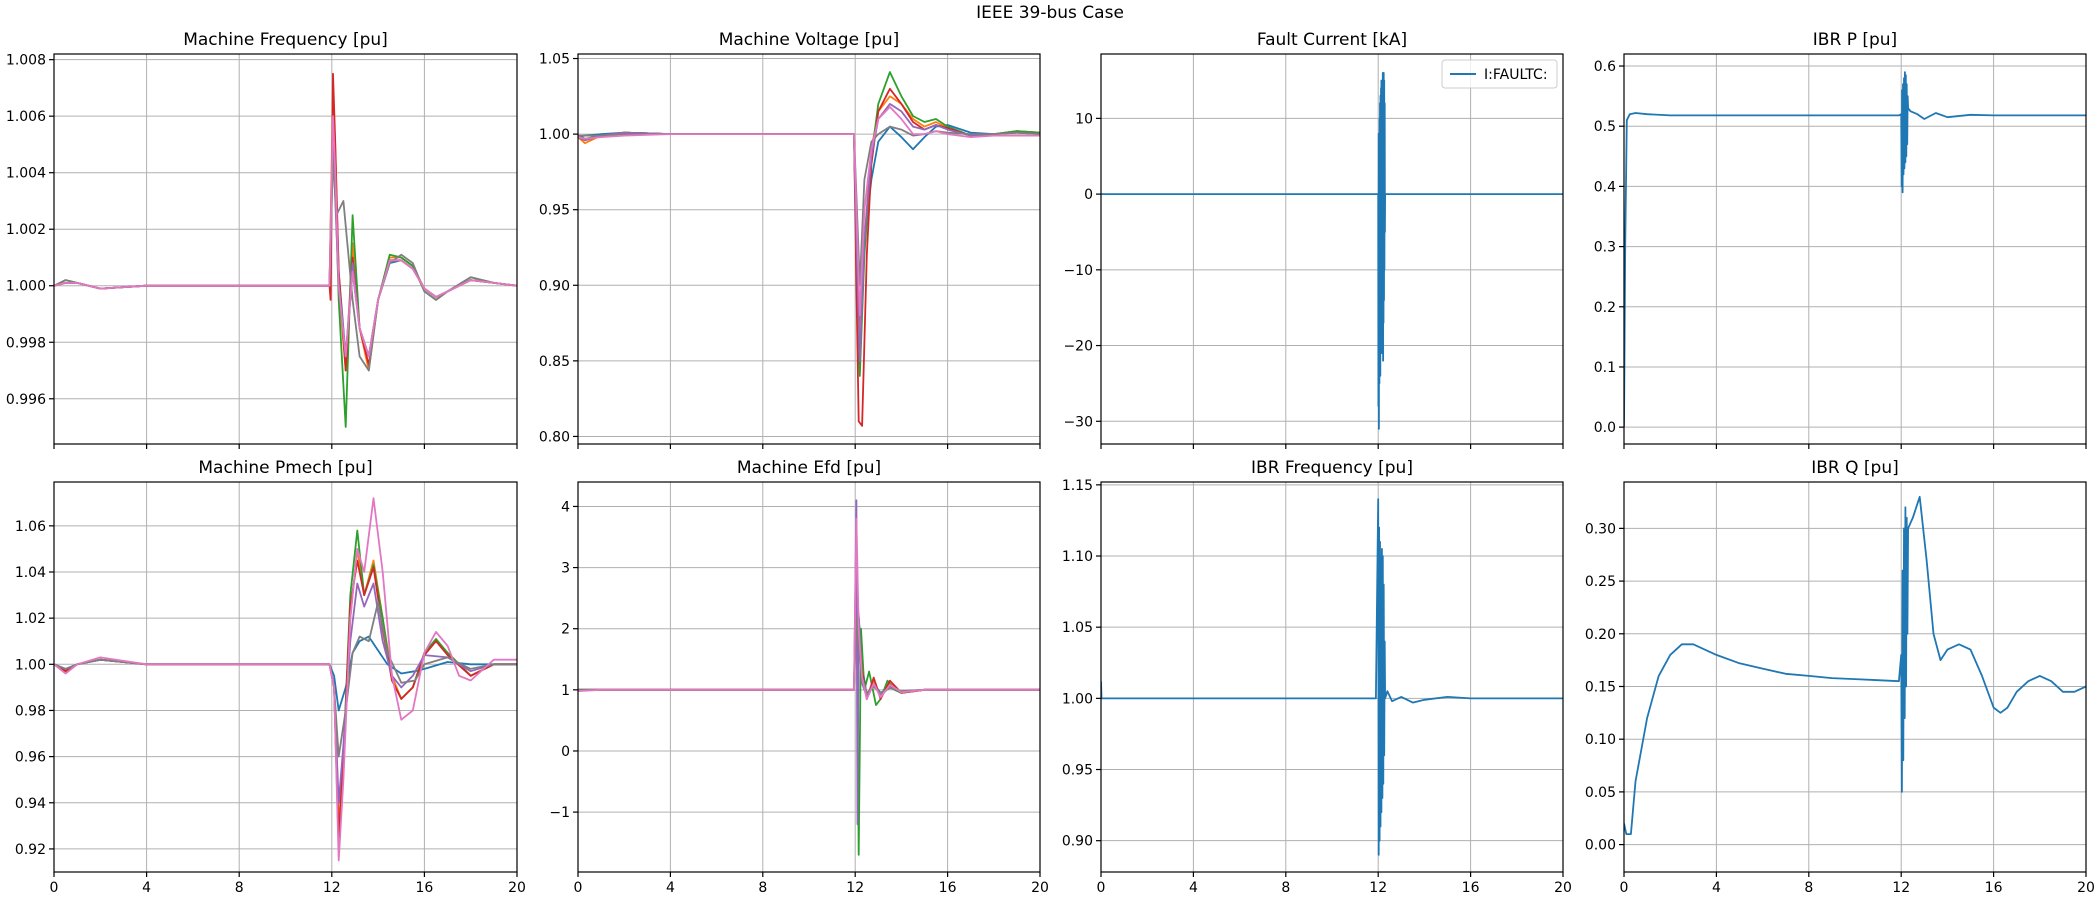  What do you see at coordinates (285, 468) in the screenshot?
I see `subplot-title: Machine Pmech [pu]` at bounding box center [285, 468].